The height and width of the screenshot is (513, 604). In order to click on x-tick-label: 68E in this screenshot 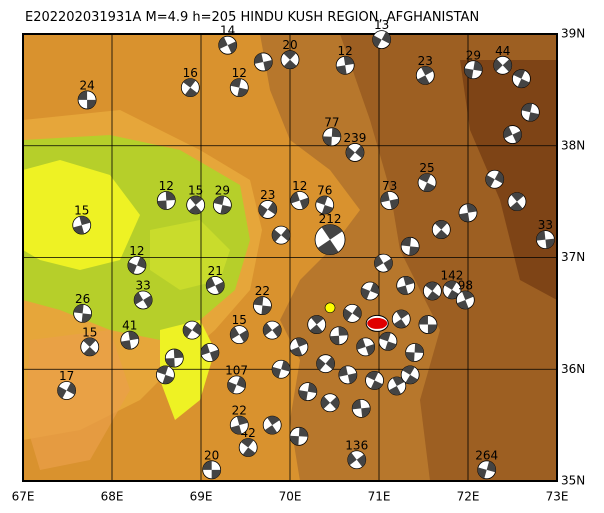, I will do `click(112, 497)`.